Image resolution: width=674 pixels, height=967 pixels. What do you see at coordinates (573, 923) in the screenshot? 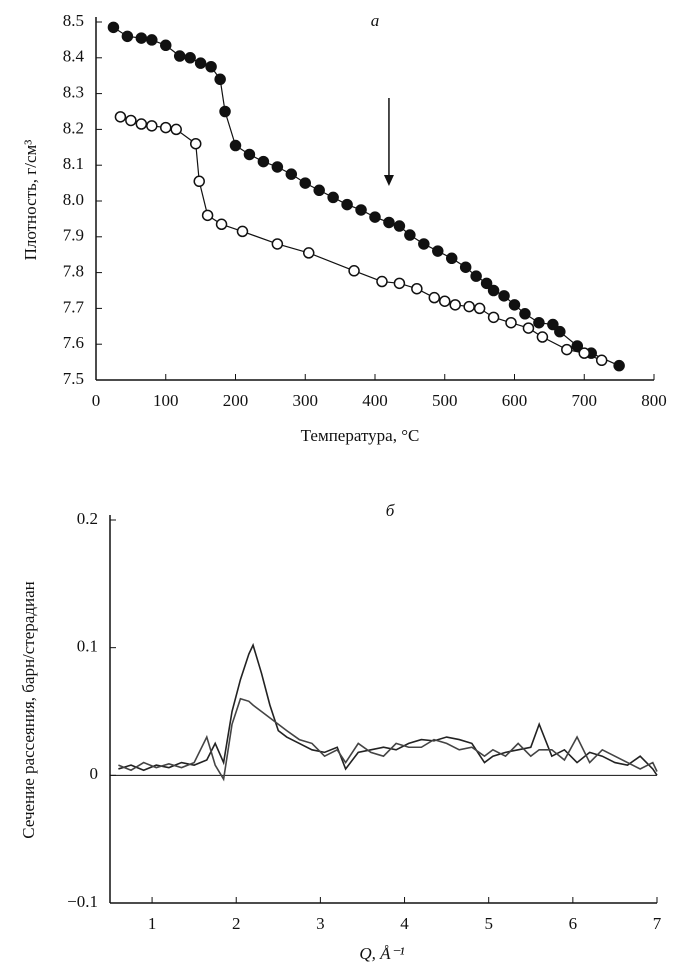
I see `x-tick-label: 6` at bounding box center [573, 923].